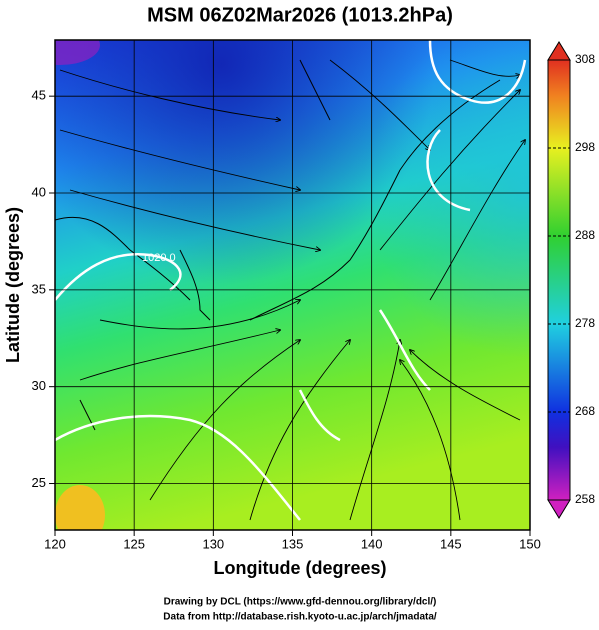  I want to click on y-tick-label: 45, so click(39, 95).